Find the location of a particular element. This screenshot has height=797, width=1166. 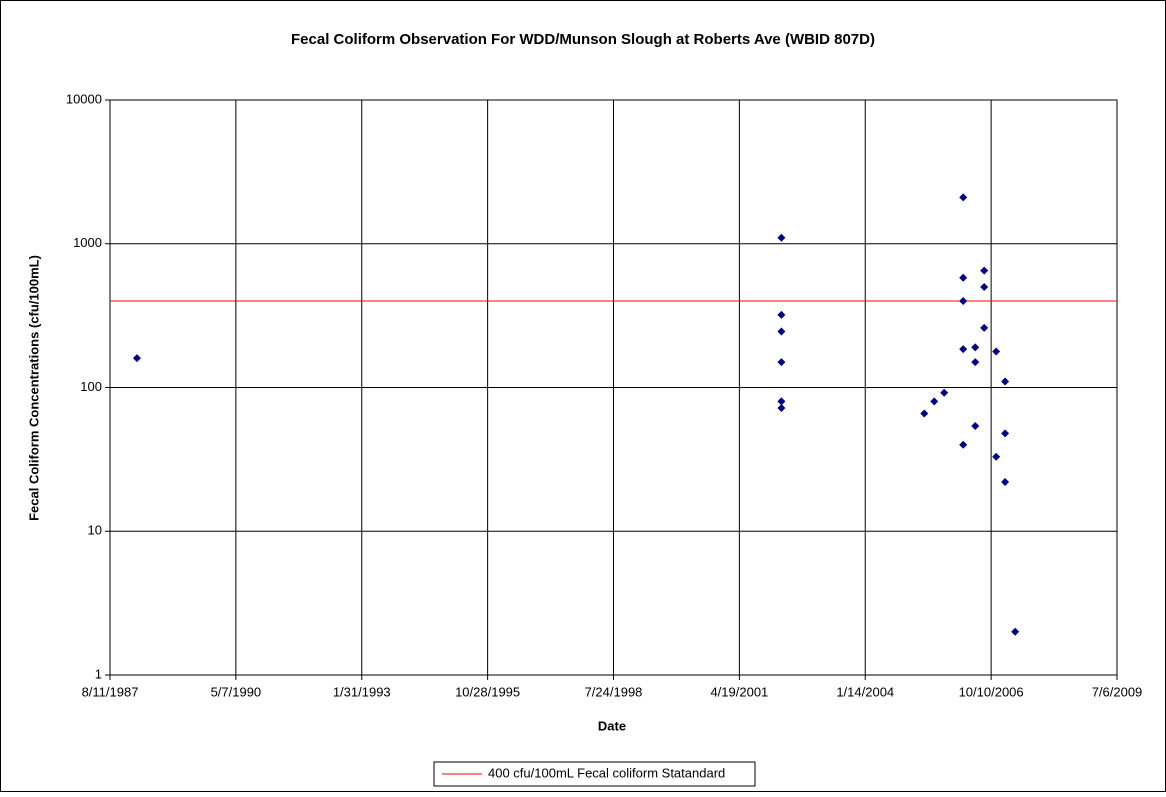

legend-box is located at coordinates (594, 774).